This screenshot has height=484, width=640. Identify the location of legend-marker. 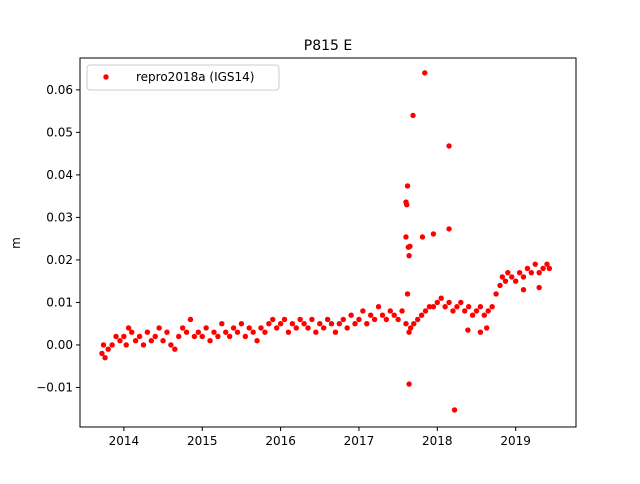
(106, 77).